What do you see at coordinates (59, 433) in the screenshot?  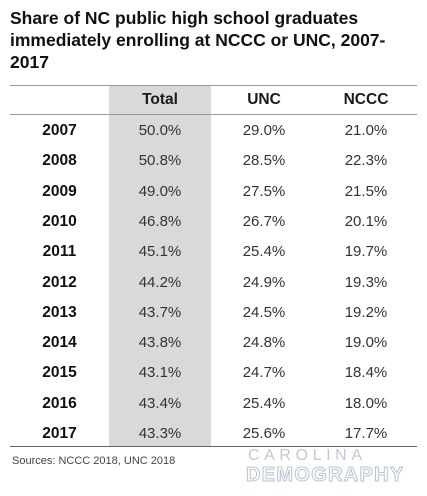 I see `row-year: 2017` at bounding box center [59, 433].